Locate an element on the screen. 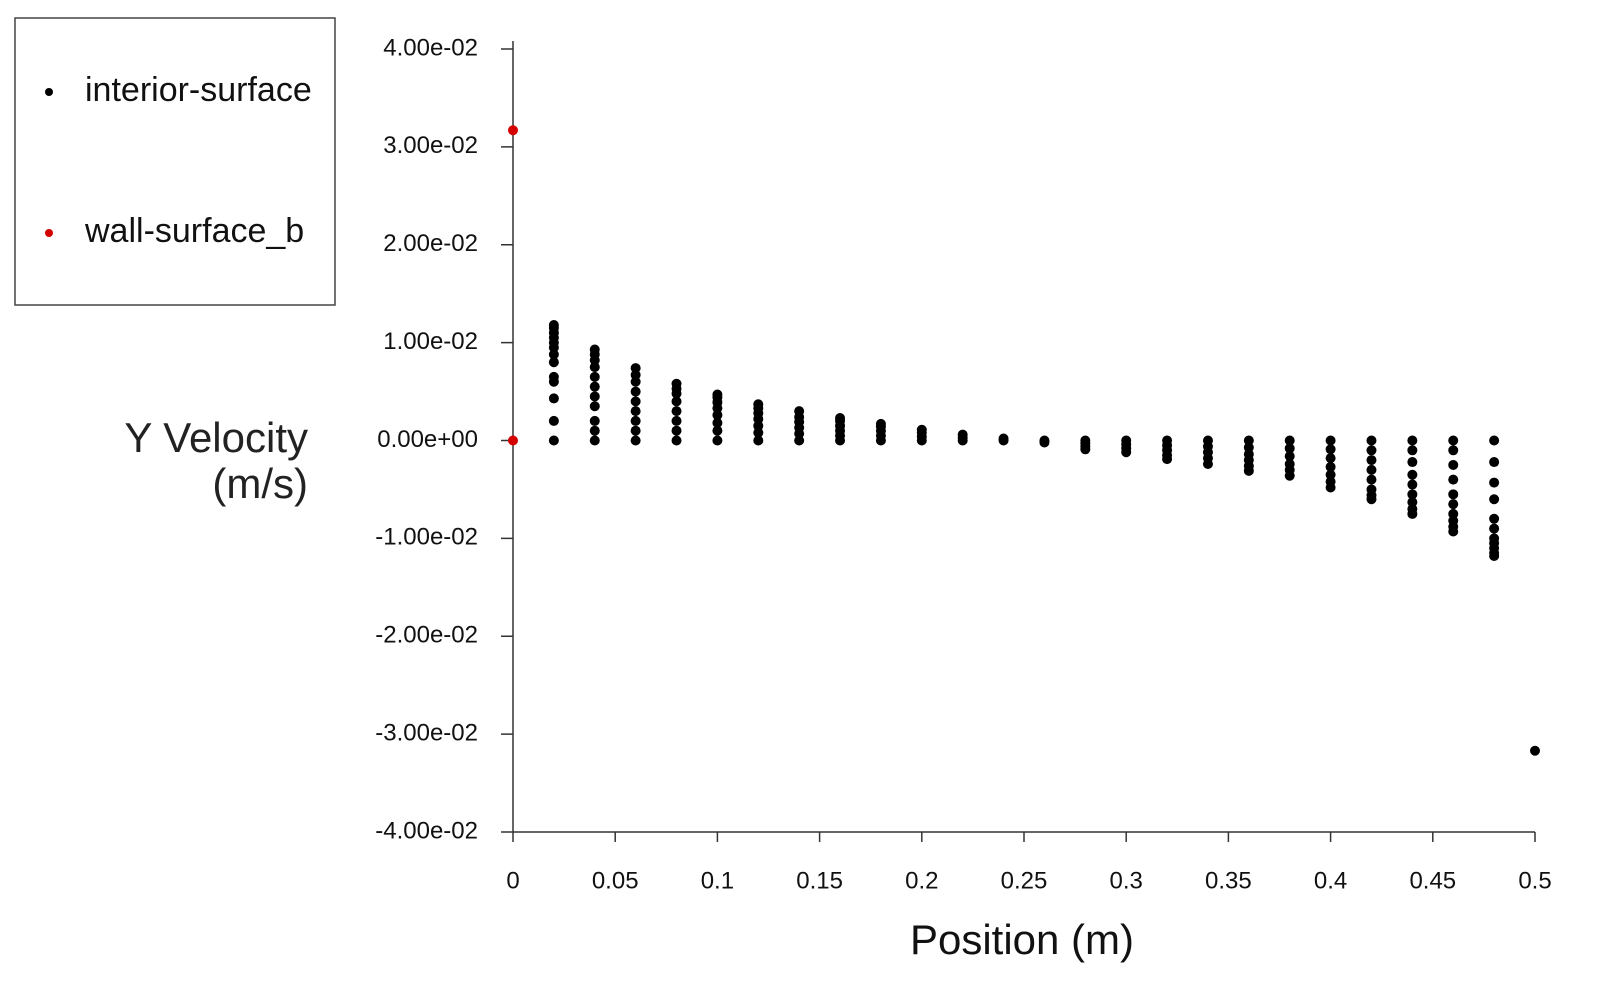 The image size is (1600, 1008). x-tick-label: 0.4 is located at coordinates (1330, 880).